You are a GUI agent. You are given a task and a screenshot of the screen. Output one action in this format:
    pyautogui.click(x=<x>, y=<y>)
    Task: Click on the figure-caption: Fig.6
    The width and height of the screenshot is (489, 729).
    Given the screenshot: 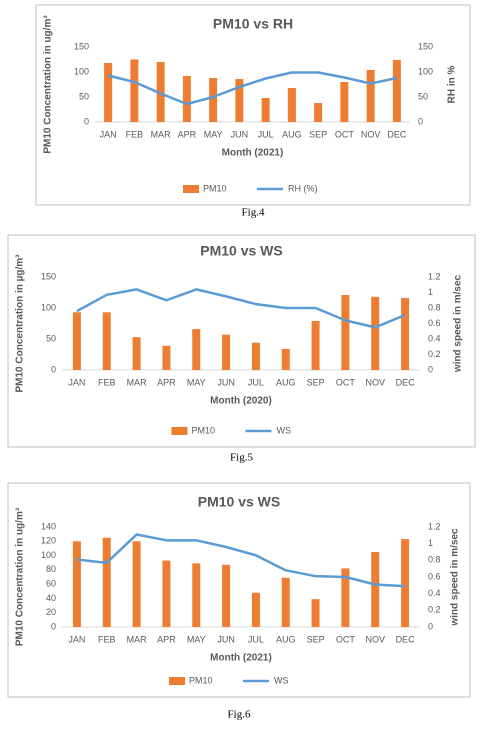 What is the action you would take?
    pyautogui.click(x=239, y=715)
    